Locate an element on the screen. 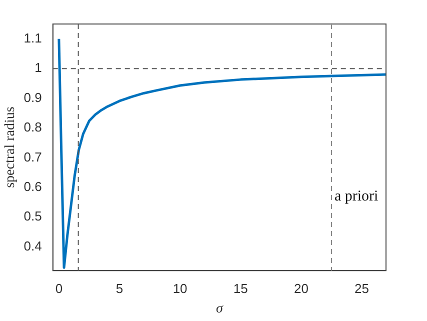  x-tick-label: 5 is located at coordinates (120, 288).